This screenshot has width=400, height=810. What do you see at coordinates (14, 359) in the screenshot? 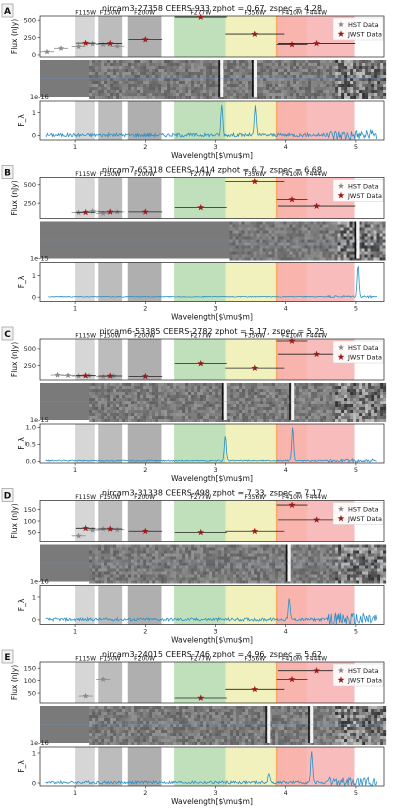
I see `y-axis-label: Flux (nJy)` at bounding box center [14, 359].